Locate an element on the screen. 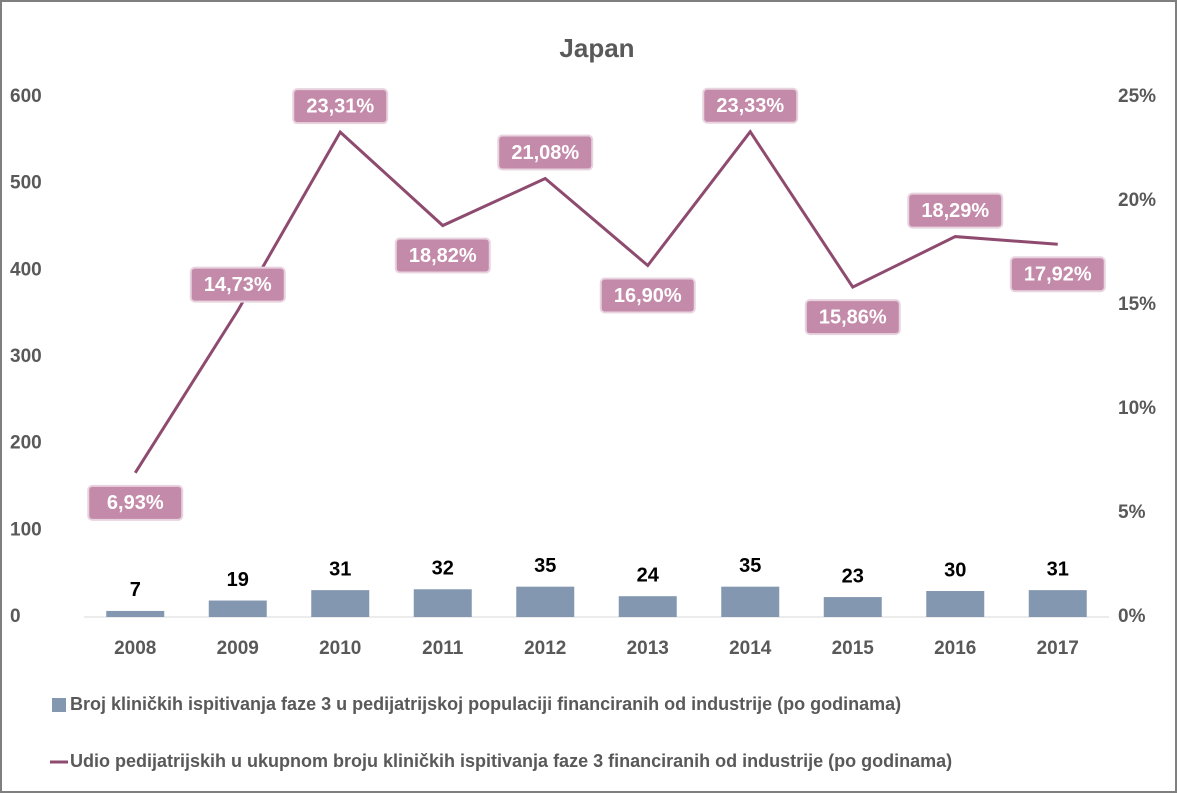 The height and width of the screenshot is (793, 1177). x-tick-label: 2011 is located at coordinates (443, 648).